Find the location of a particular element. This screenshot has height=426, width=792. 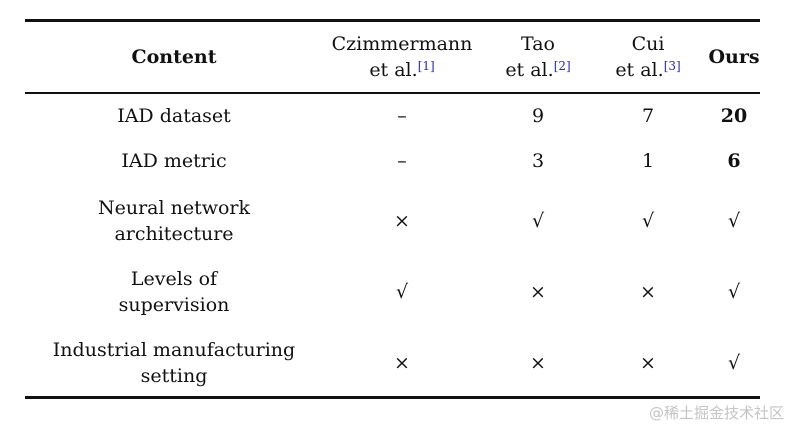

table-cell: 20 is located at coordinates (734, 116).